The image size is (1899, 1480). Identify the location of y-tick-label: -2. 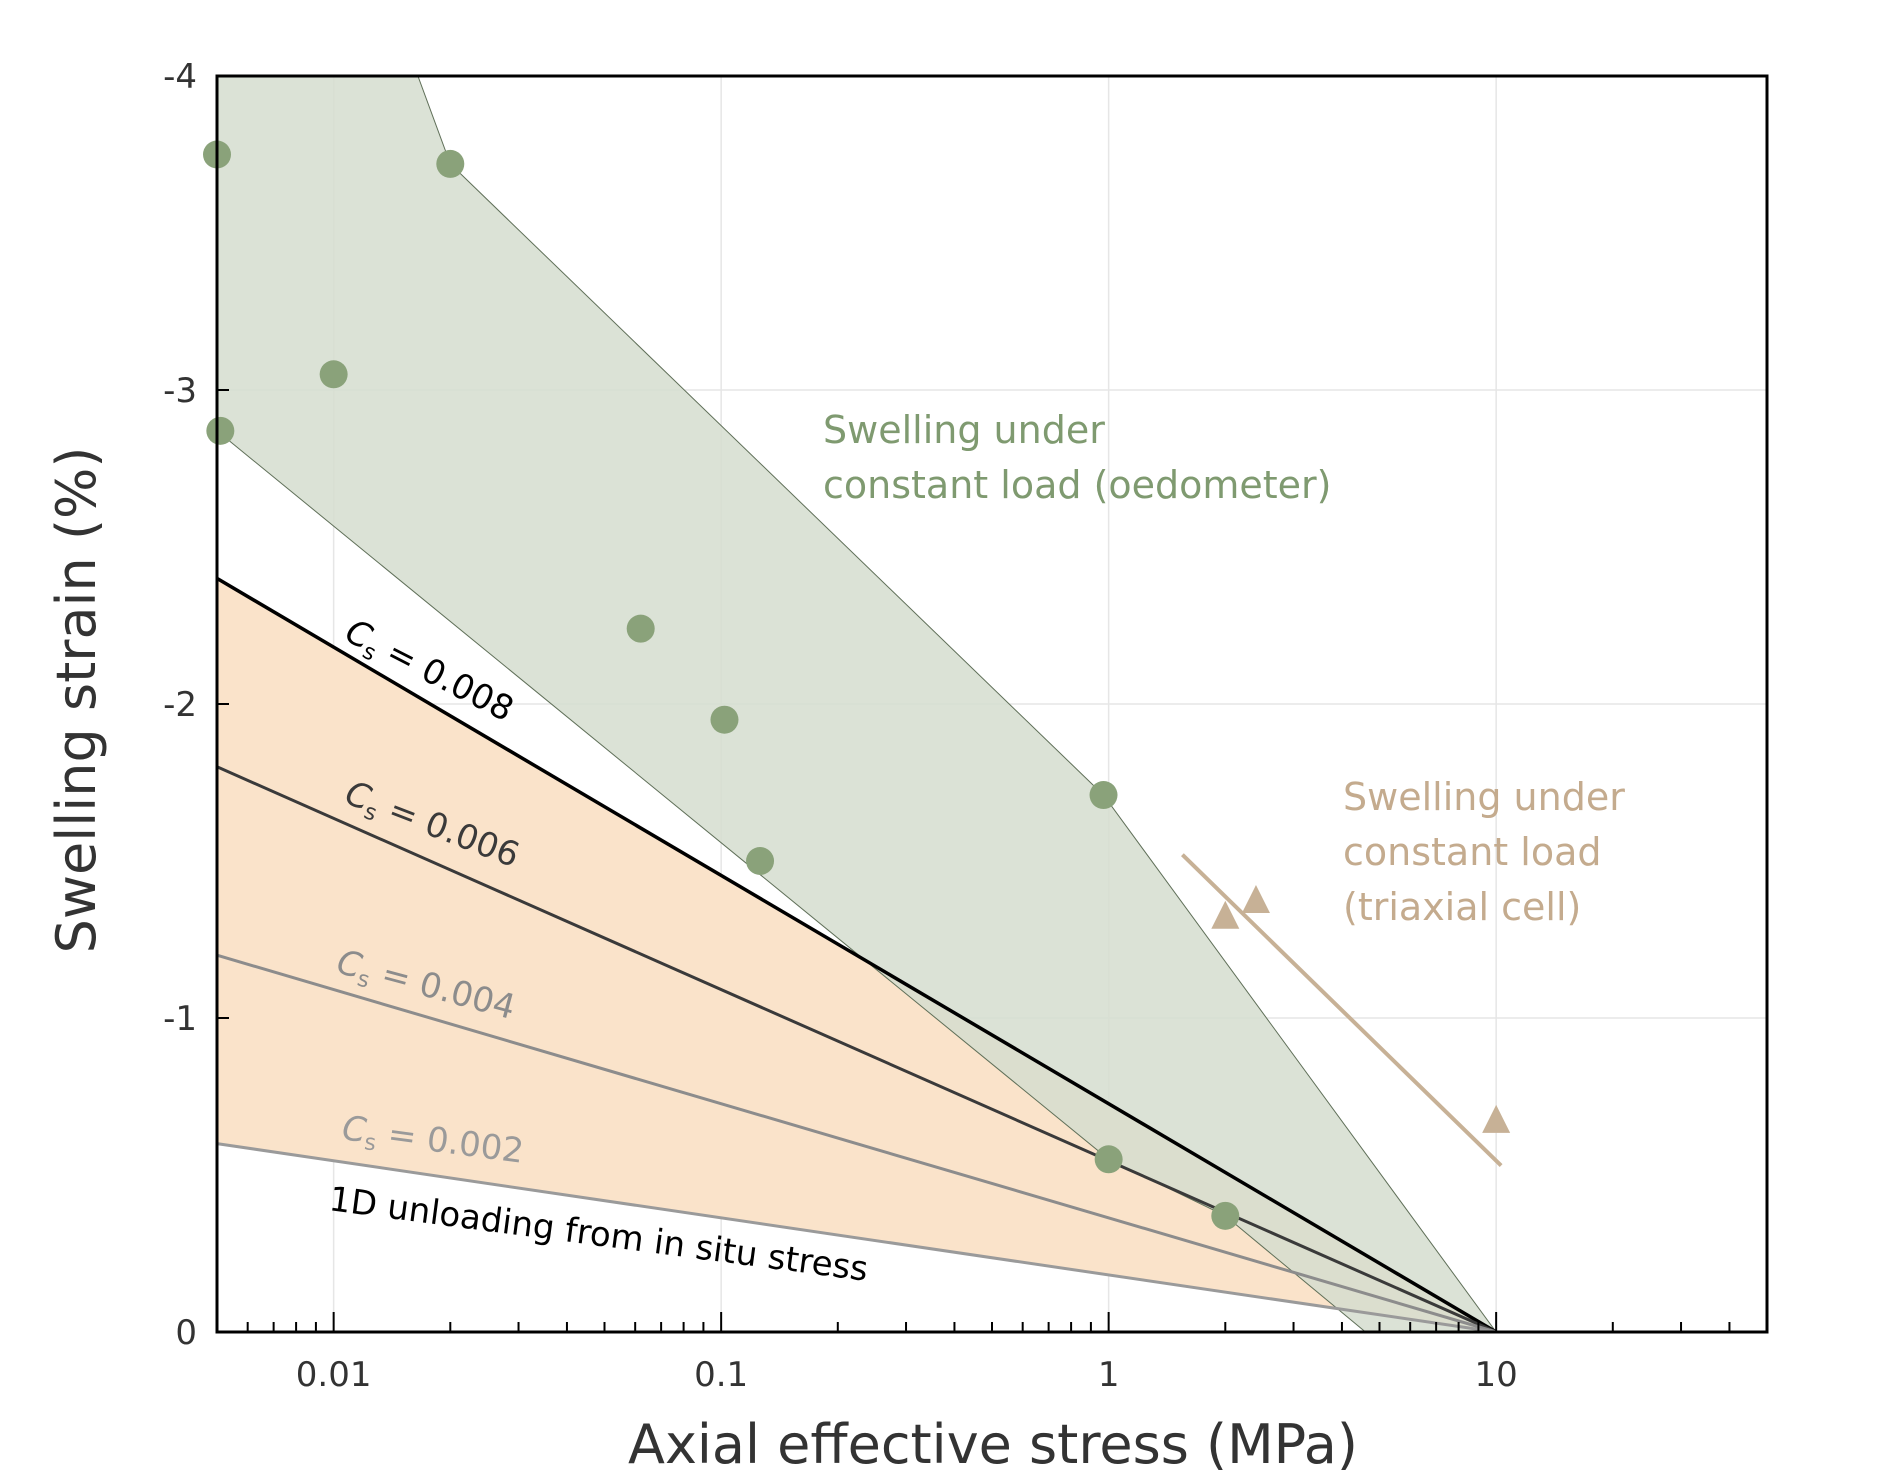
(180, 705).